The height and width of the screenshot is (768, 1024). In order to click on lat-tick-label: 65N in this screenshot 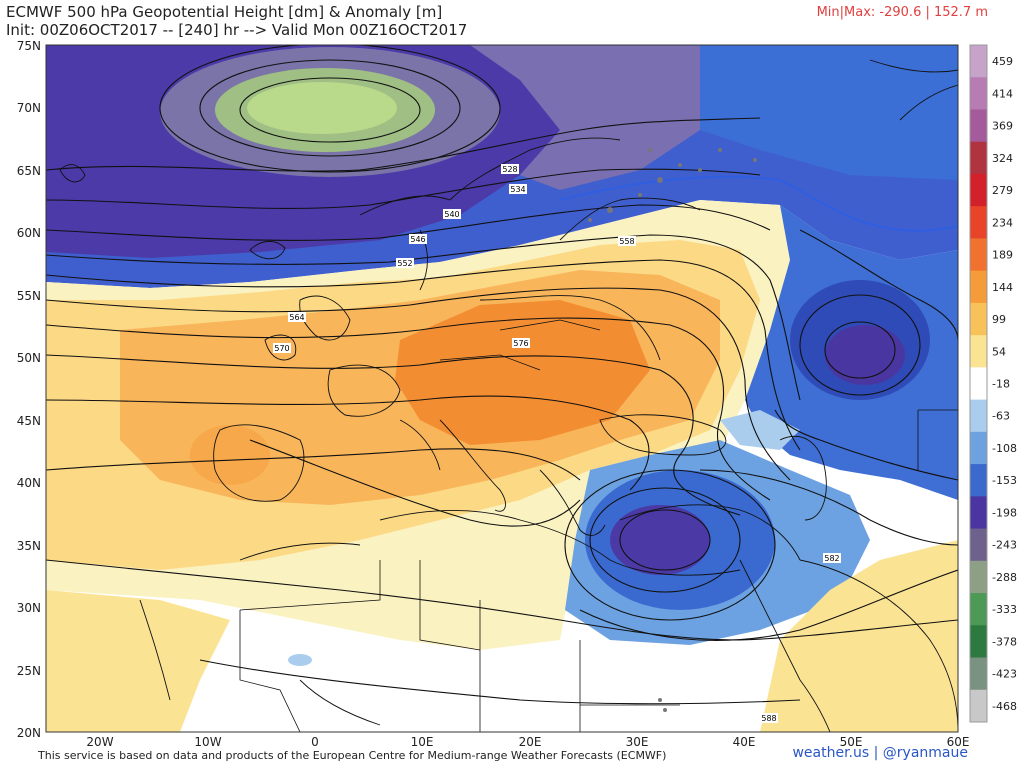, I will do `click(29, 171)`.